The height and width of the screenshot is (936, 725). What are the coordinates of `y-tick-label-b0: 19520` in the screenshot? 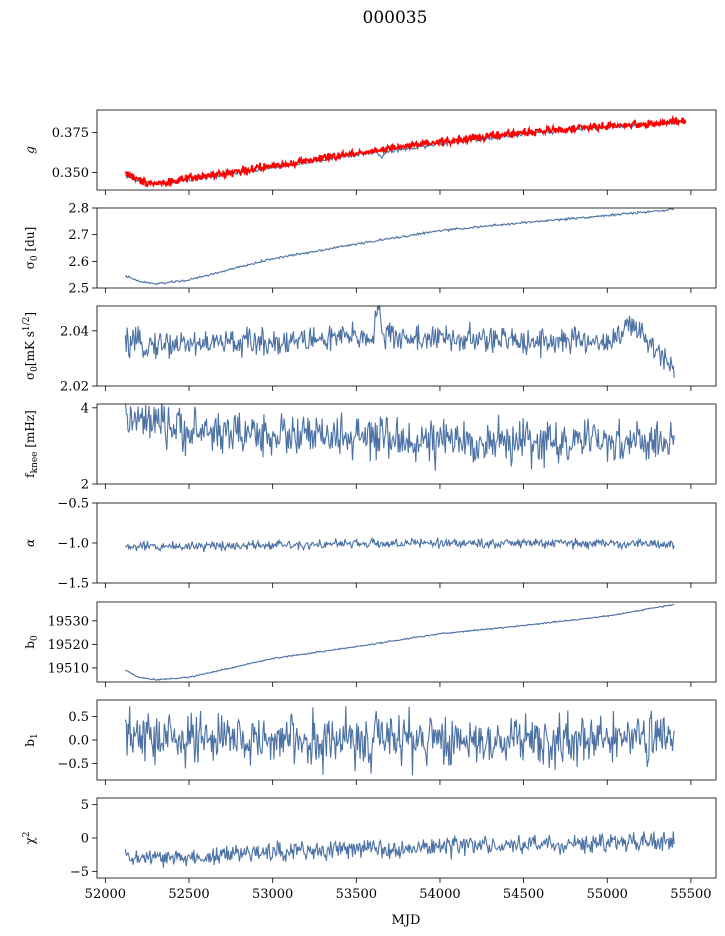 It's located at (68, 645).